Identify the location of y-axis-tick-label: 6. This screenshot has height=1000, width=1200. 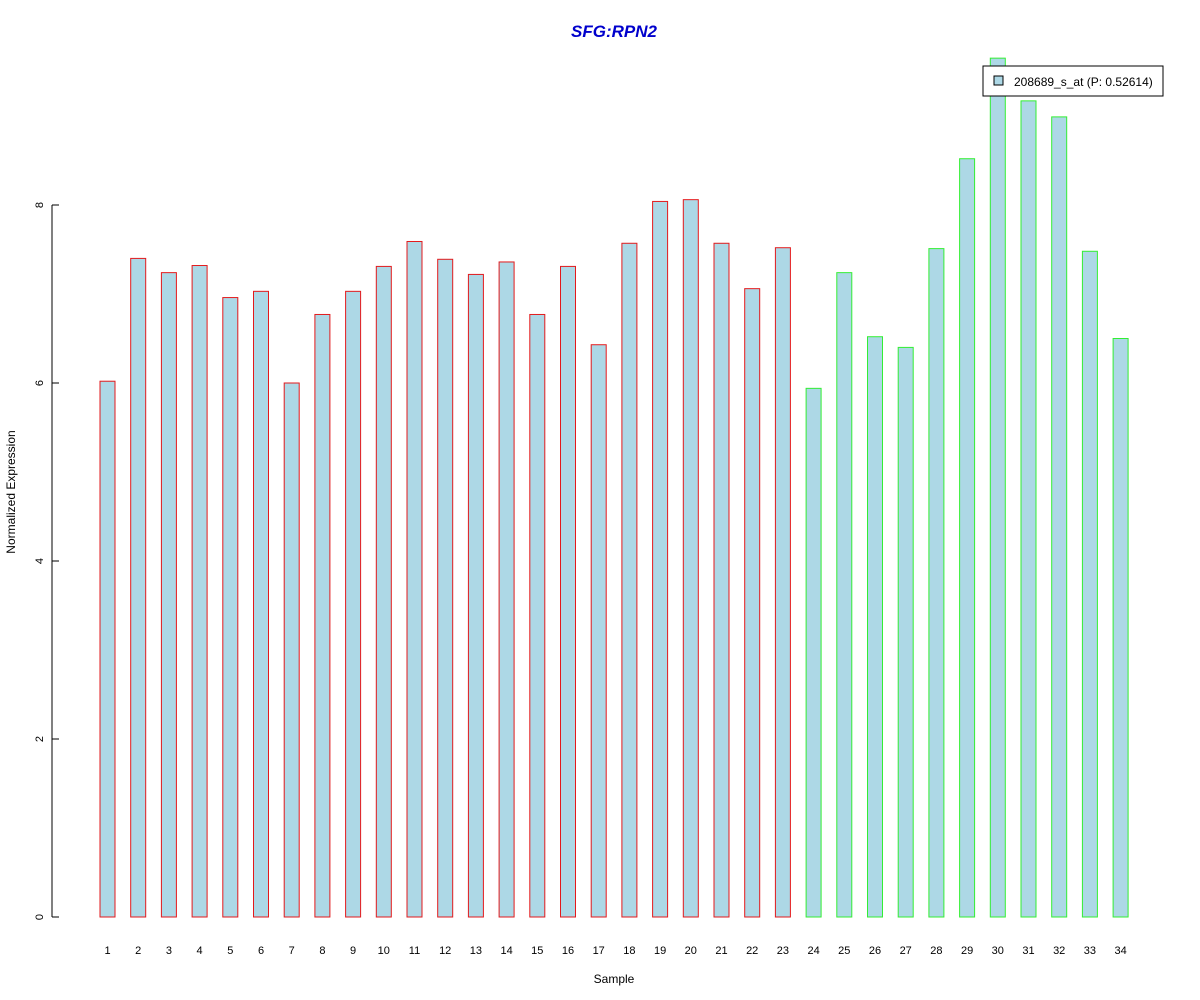
(40, 383).